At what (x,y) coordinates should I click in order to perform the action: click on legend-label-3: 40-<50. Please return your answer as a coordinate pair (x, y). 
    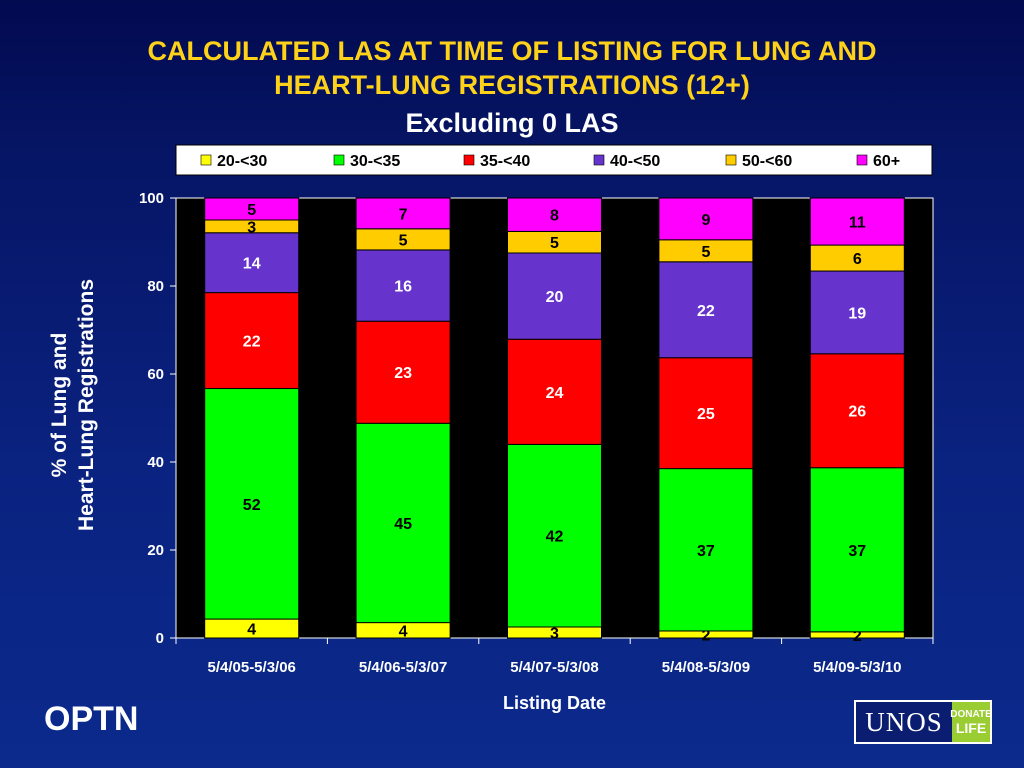
    Looking at the image, I should click on (635, 161).